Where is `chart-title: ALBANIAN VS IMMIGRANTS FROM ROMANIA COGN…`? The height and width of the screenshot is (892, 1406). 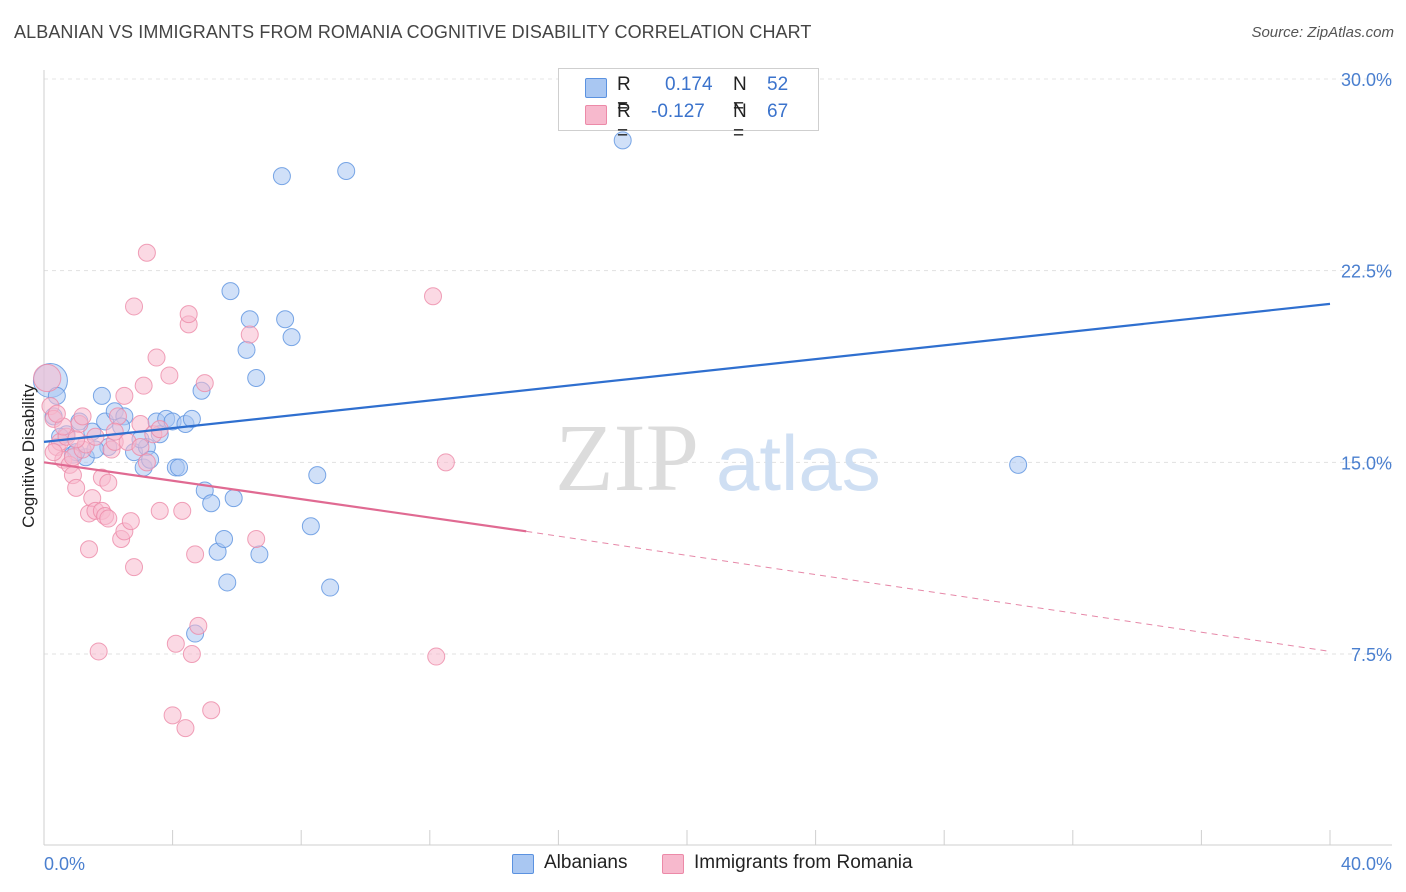
chart-title: ALBANIAN VS IMMIGRANTS FROM ROMANIA COGN… is located at coordinates (413, 32).